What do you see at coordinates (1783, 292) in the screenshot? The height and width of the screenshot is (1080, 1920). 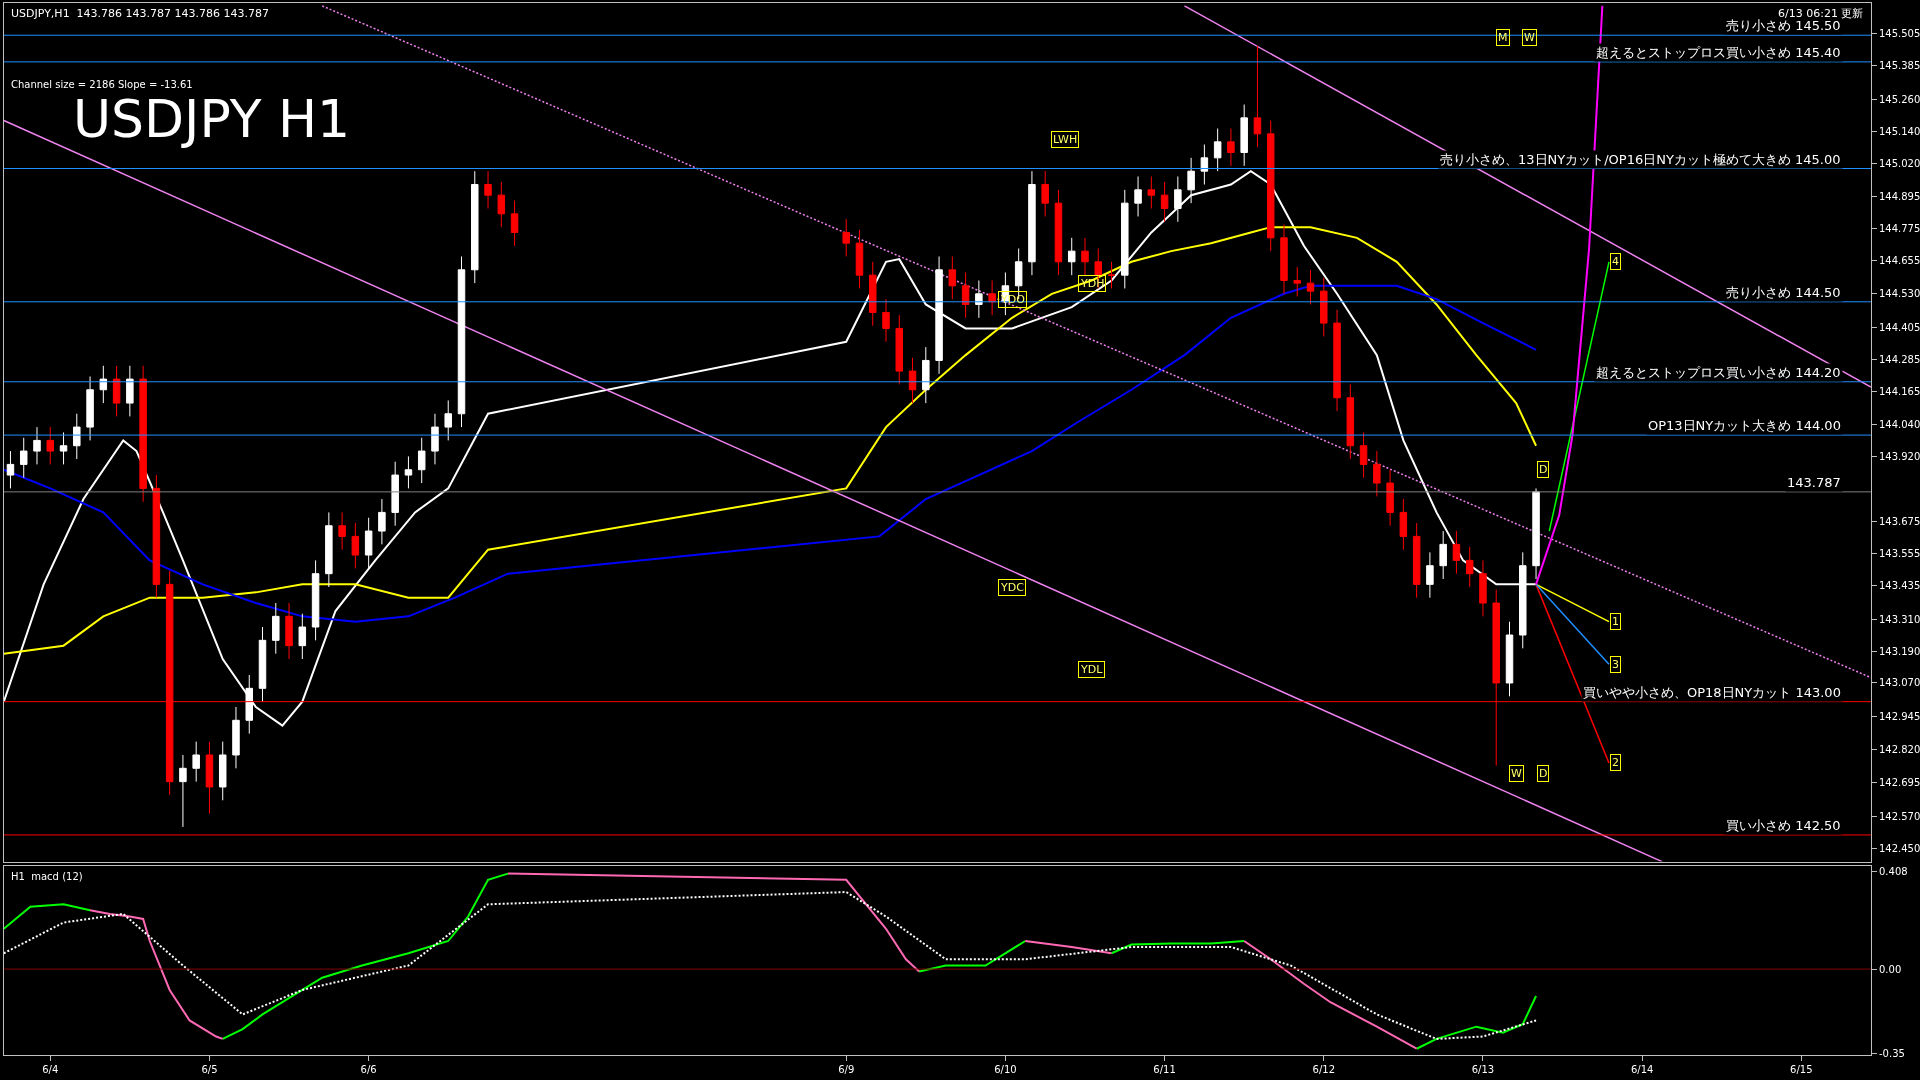 I see `ref-line-label: 売り小さめ 144.50` at bounding box center [1783, 292].